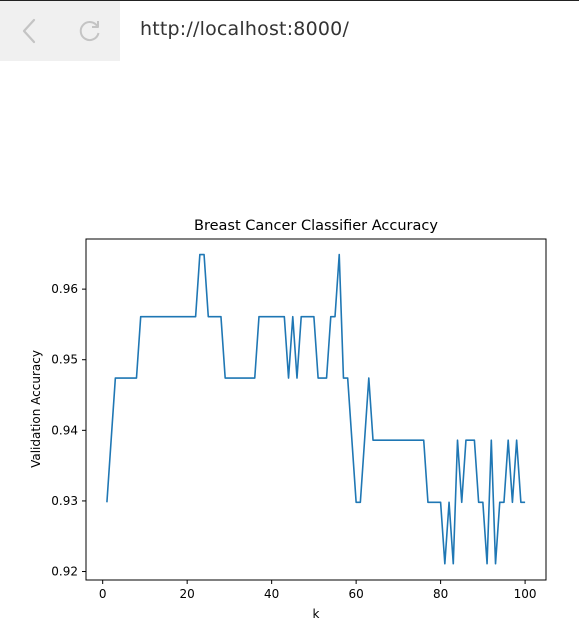 This screenshot has width=579, height=639. I want to click on chevron-left-icon, so click(29, 31).